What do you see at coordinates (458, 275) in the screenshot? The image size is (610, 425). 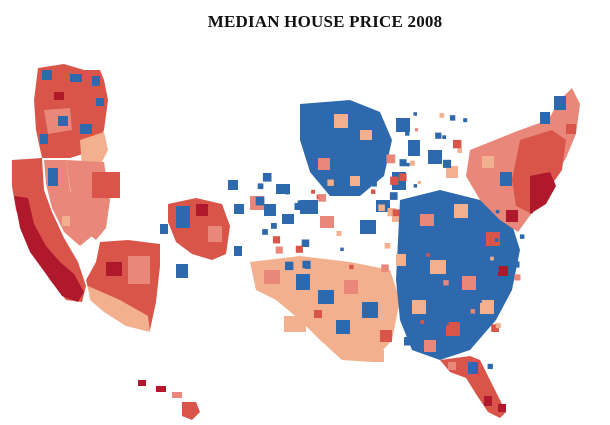 I see `region-midwest-south` at bounding box center [458, 275].